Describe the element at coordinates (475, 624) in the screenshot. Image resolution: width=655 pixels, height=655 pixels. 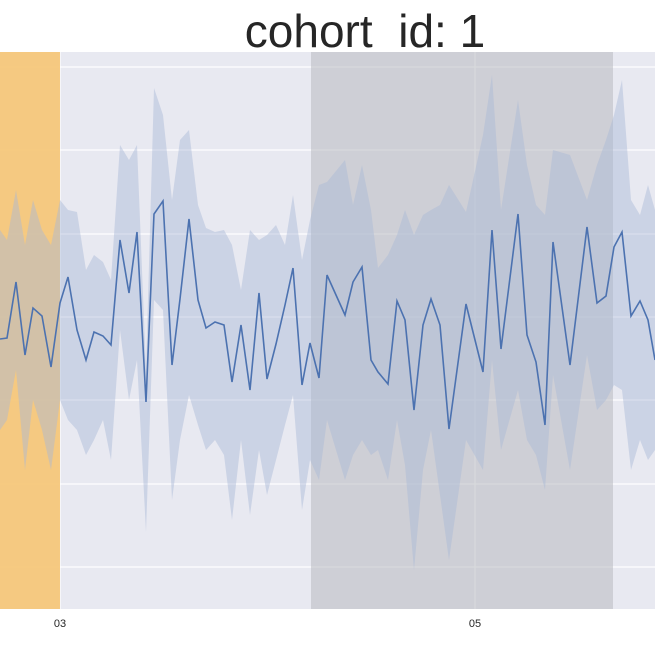
I see `x-tick-label-05: 05` at that location.